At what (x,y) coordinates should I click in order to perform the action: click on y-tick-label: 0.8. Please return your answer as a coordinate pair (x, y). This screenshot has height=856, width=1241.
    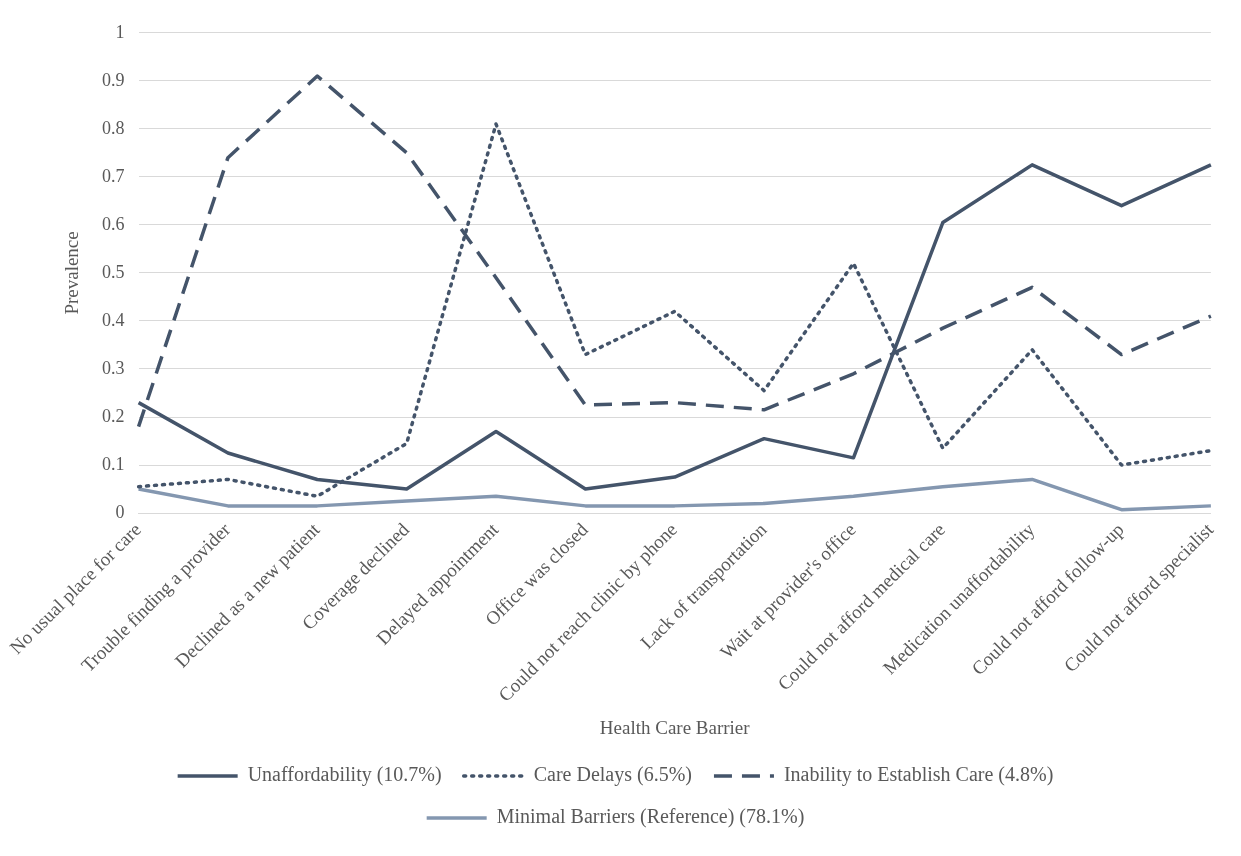
    Looking at the image, I should click on (113, 127).